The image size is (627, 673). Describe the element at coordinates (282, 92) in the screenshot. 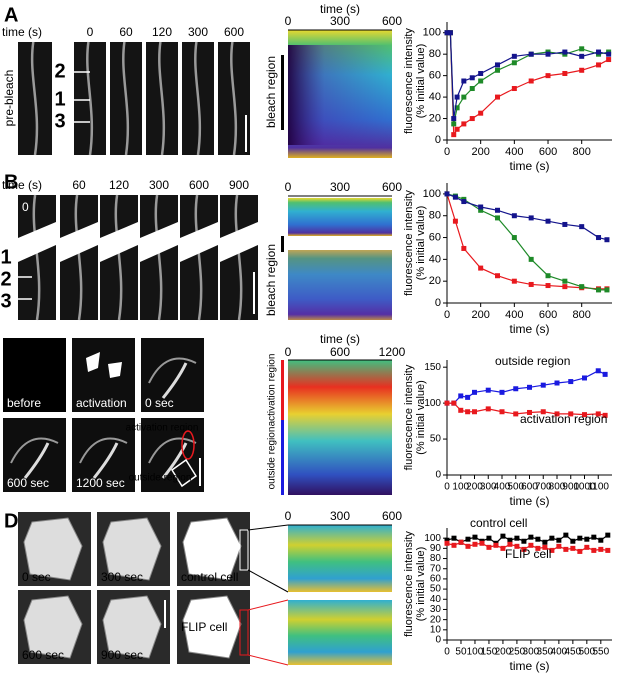

I see `region-bar` at that location.